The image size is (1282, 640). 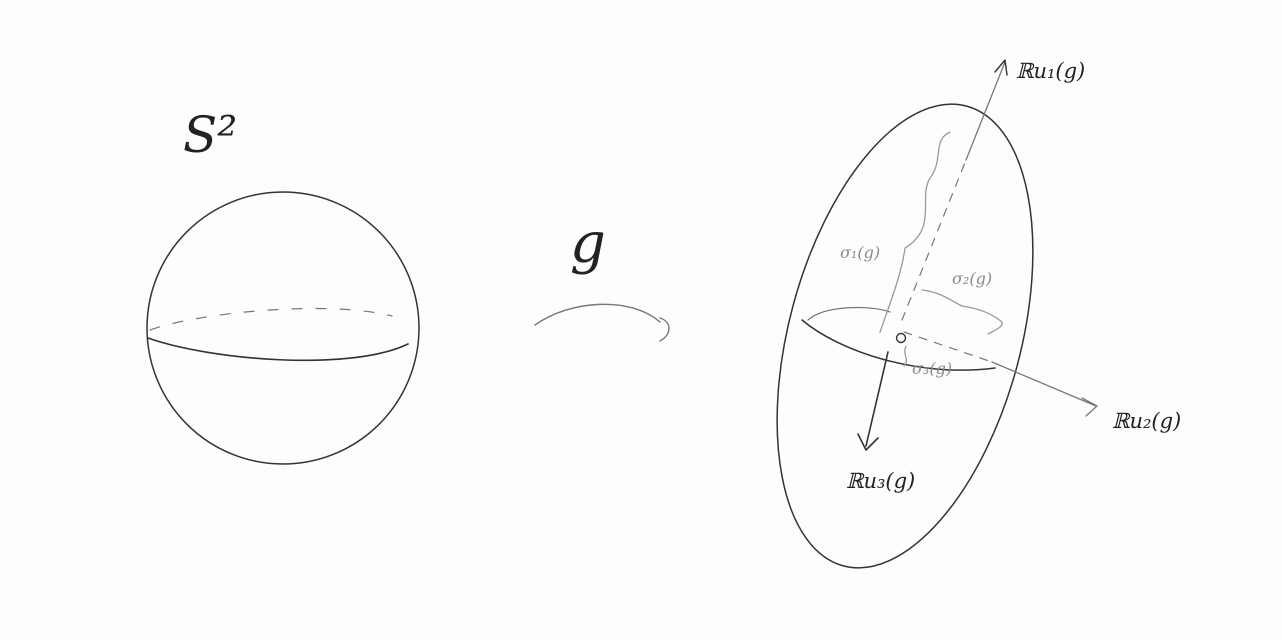 I want to click on sphere-label: S², so click(x=210, y=135).